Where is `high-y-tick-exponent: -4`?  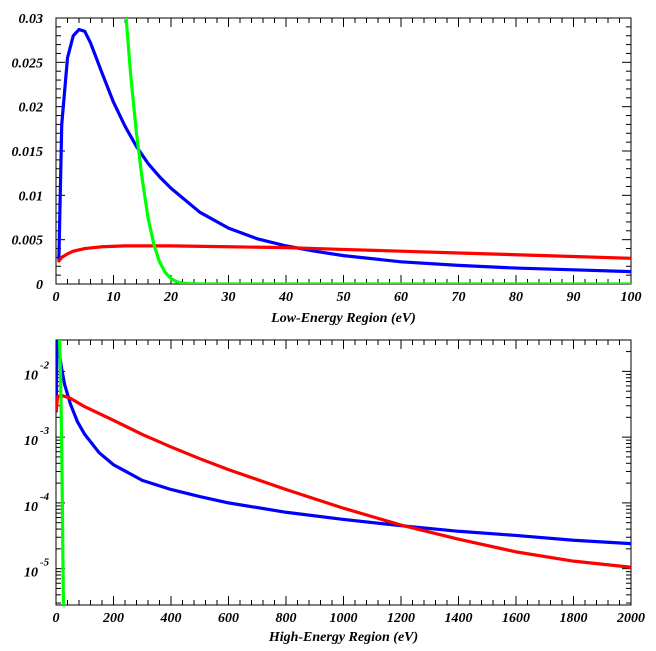
high-y-tick-exponent: -4 is located at coordinates (45, 497).